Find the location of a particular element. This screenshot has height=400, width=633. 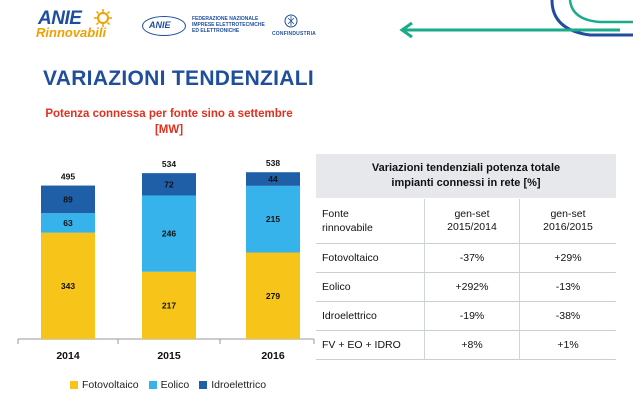

total-label-2014: 495 is located at coordinates (68, 177).